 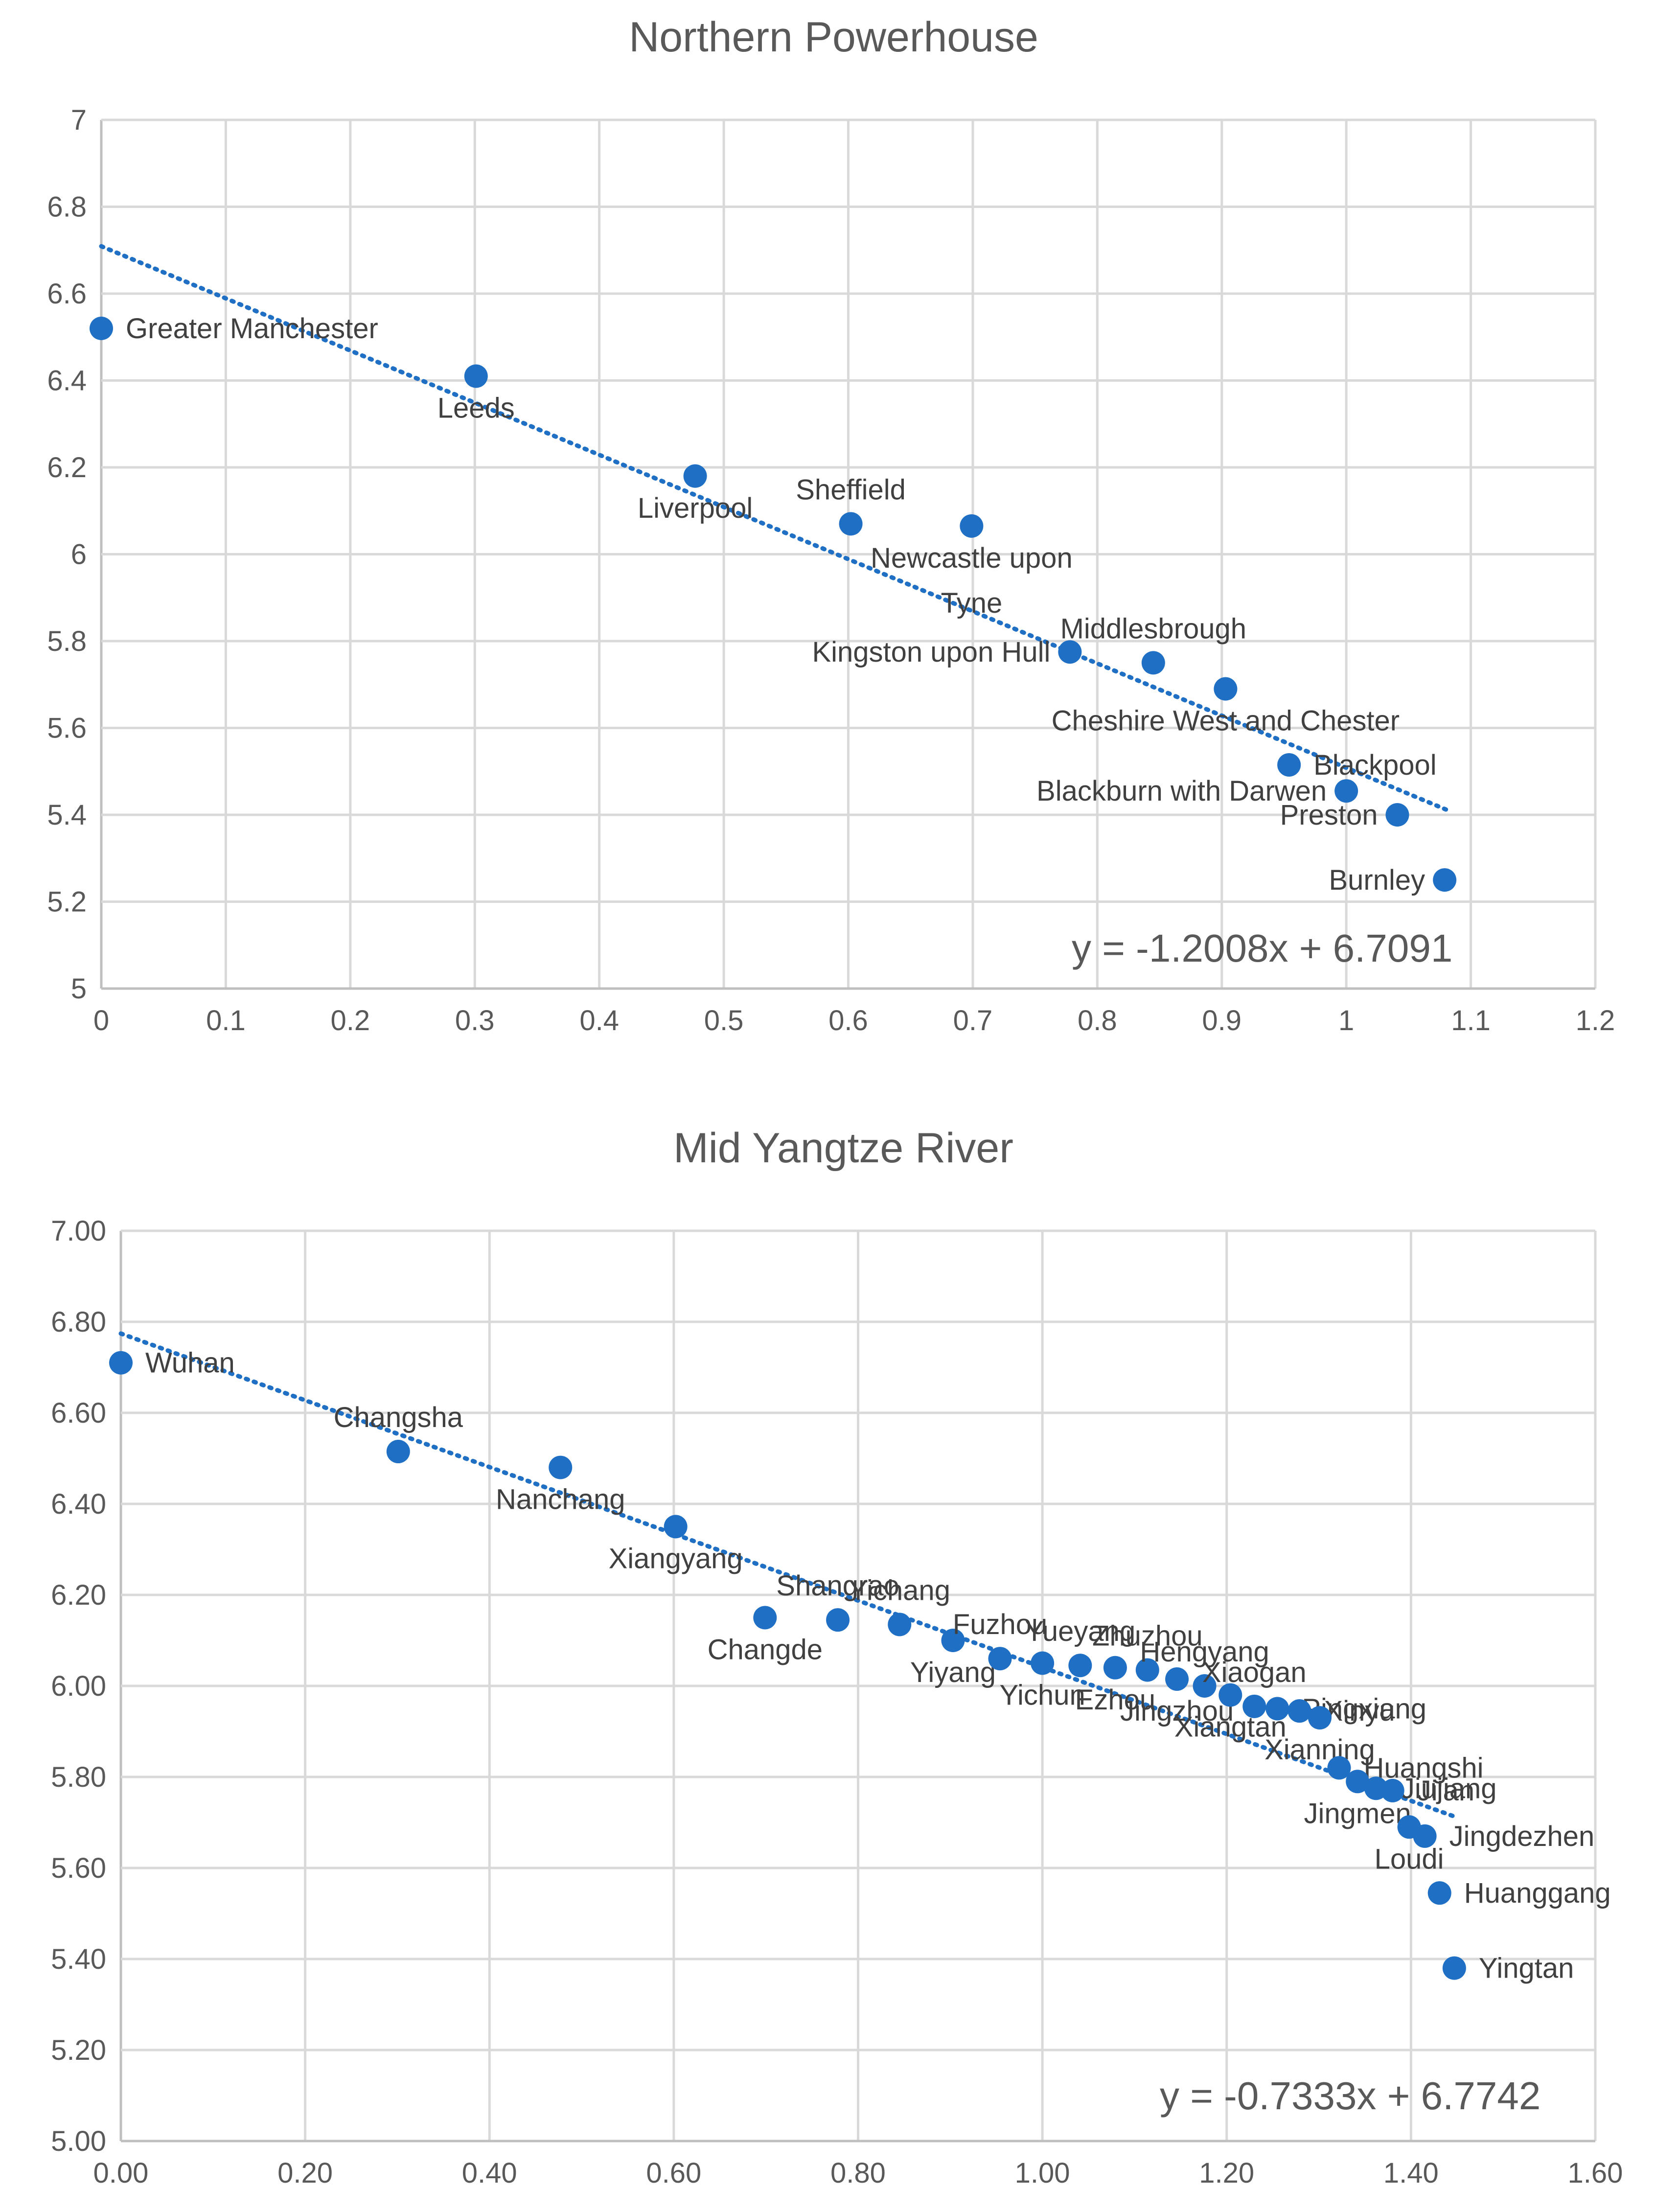 I want to click on x-tick-label: 1.00, so click(x=1042, y=2173).